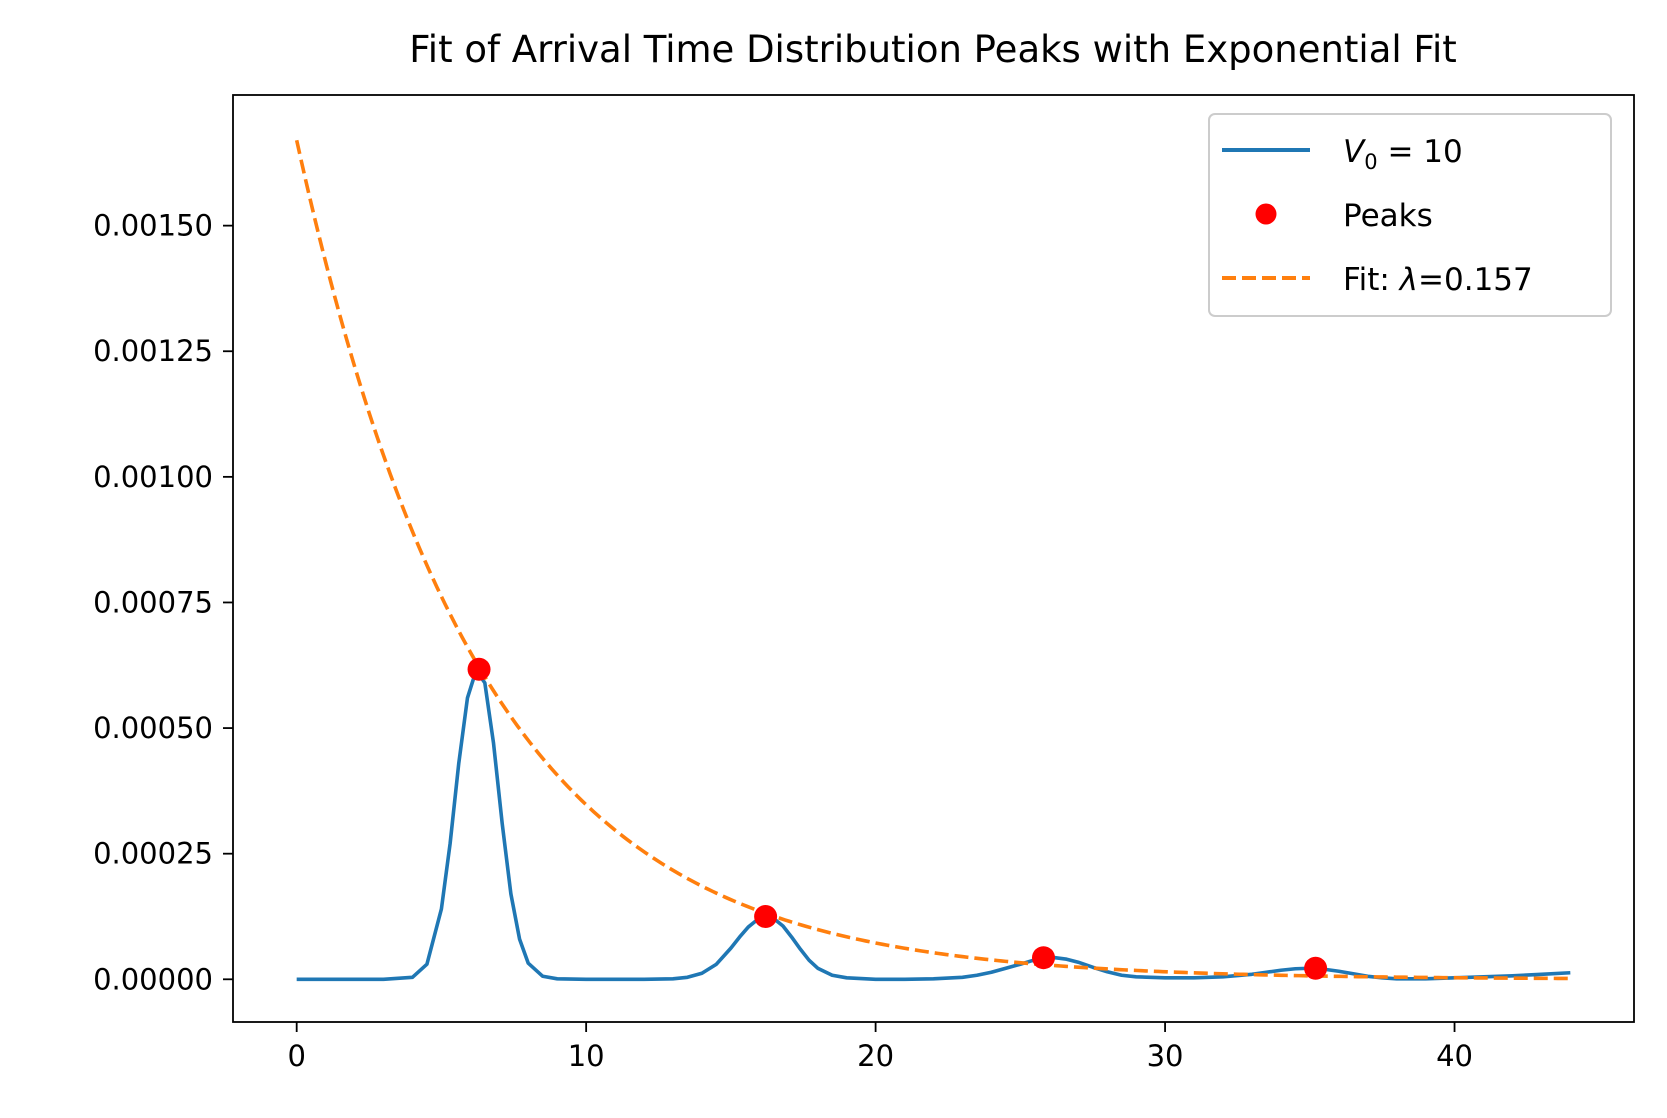 Image resolution: width=1667 pixels, height=1118 pixels. Describe the element at coordinates (1165, 1056) in the screenshot. I see `x-tick-label: 30` at that location.